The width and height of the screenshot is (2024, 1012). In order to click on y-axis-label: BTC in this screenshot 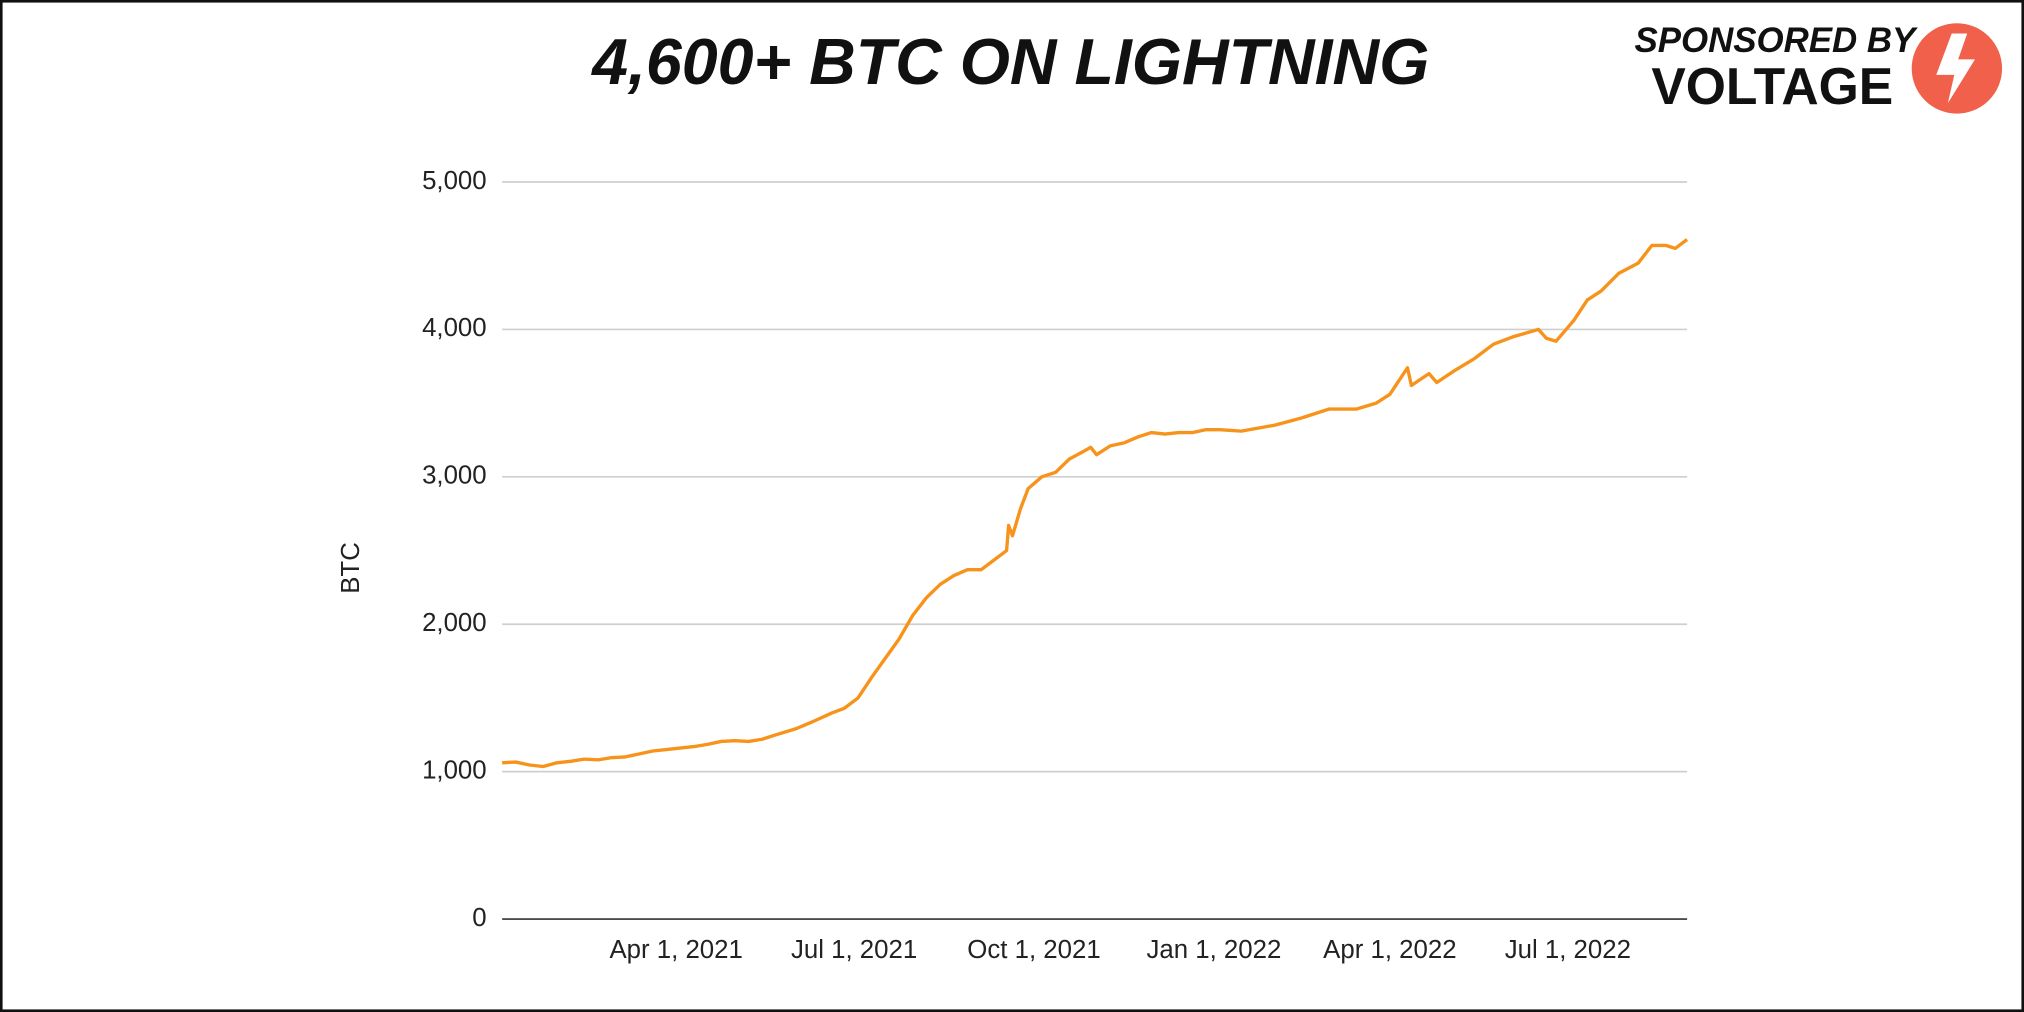, I will do `click(351, 568)`.